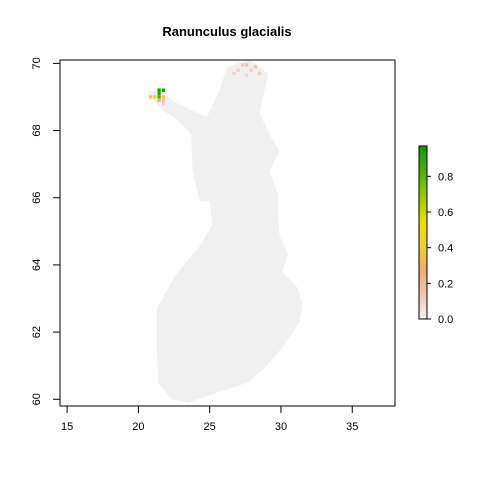 This screenshot has width=480, height=480. I want to click on y-tick-label: 64, so click(37, 265).